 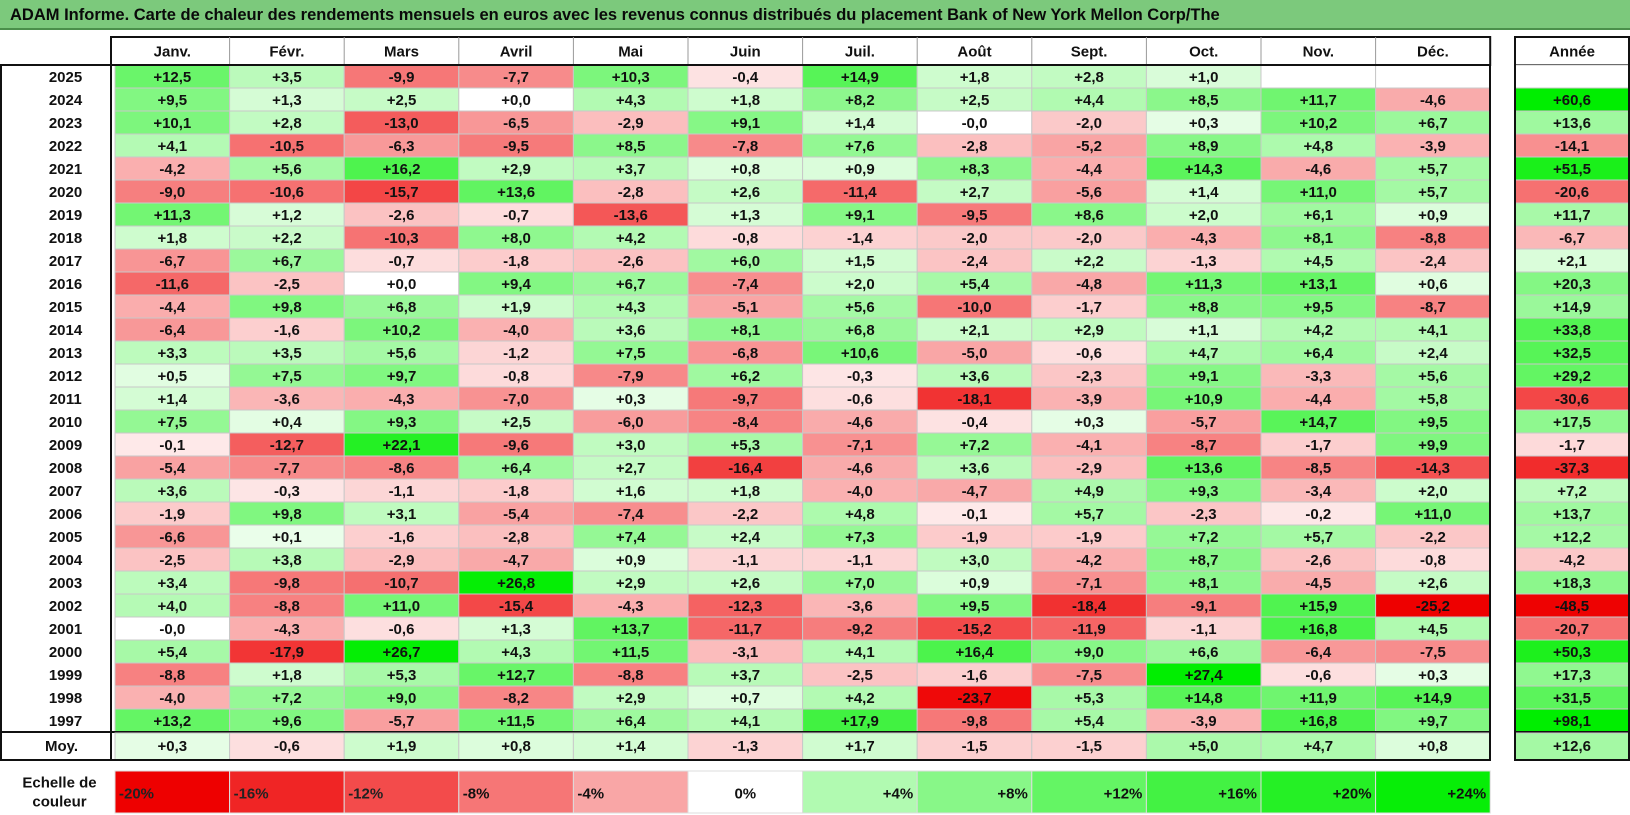 What do you see at coordinates (516, 629) in the screenshot?
I see `cell-value: +1,3` at bounding box center [516, 629].